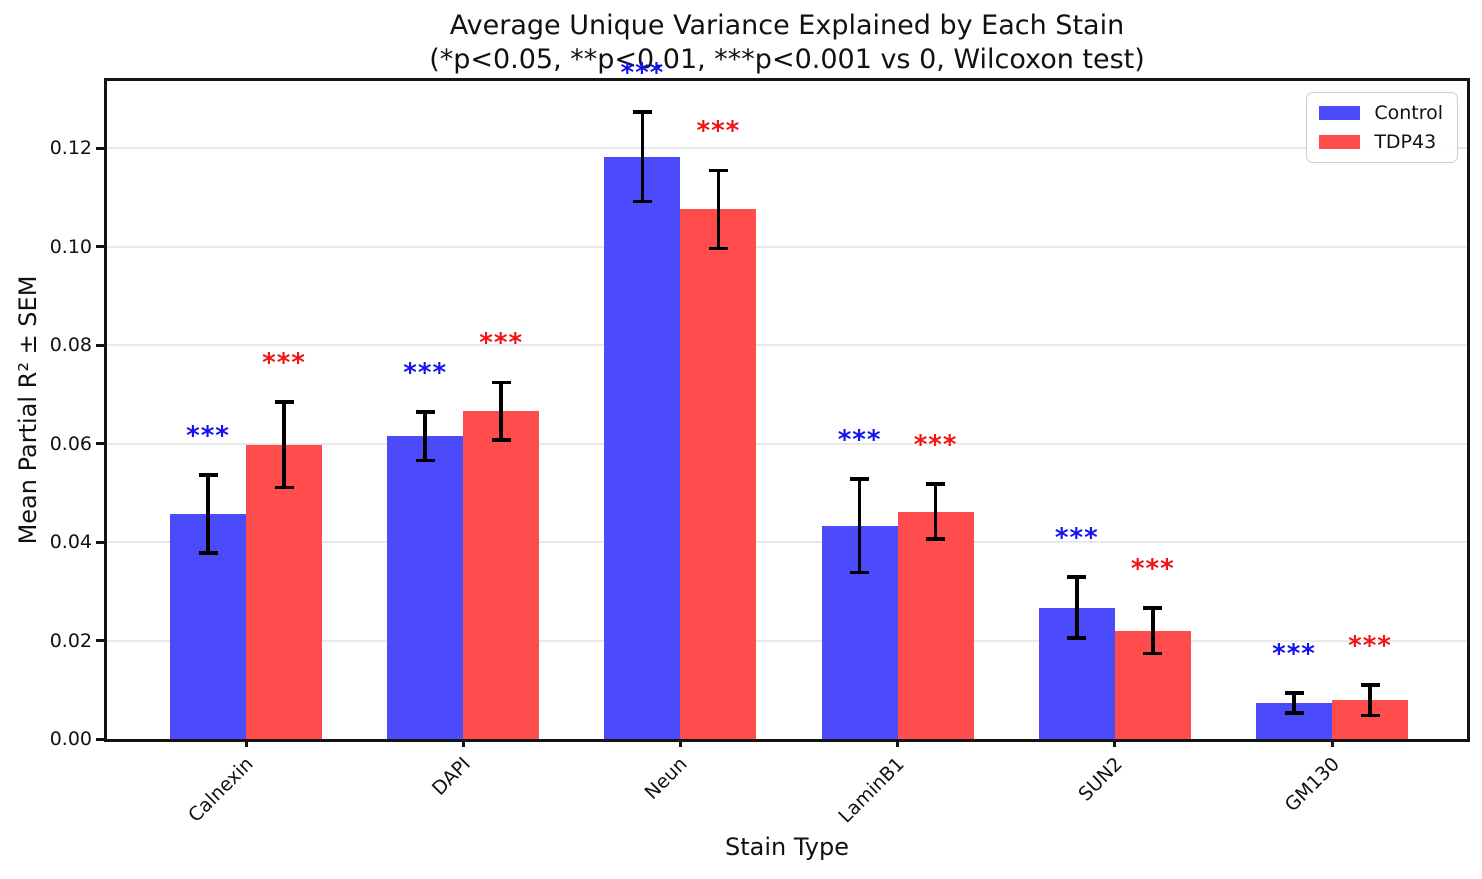 This screenshot has width=1482, height=879. What do you see at coordinates (1340, 113) in the screenshot?
I see `legend-swatch-control-icon` at bounding box center [1340, 113].